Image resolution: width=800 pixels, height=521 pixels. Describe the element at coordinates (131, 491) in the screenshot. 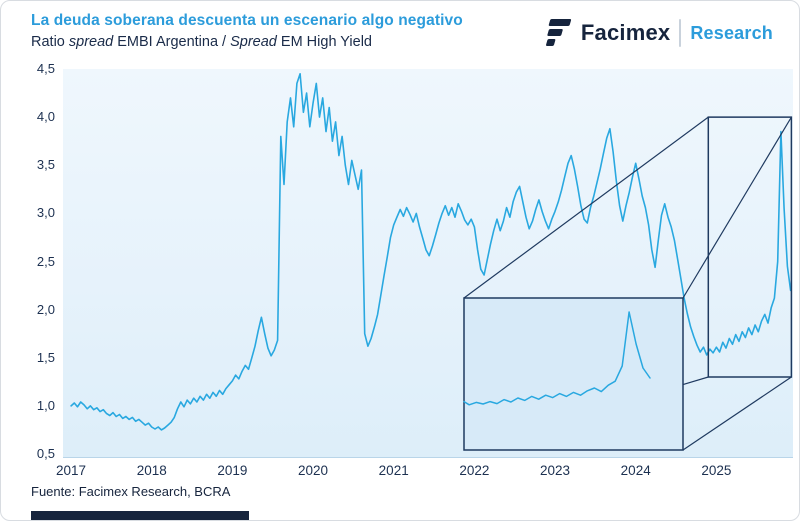

I see `source-note: Fuente: Facimex Research, BCRA` at that location.